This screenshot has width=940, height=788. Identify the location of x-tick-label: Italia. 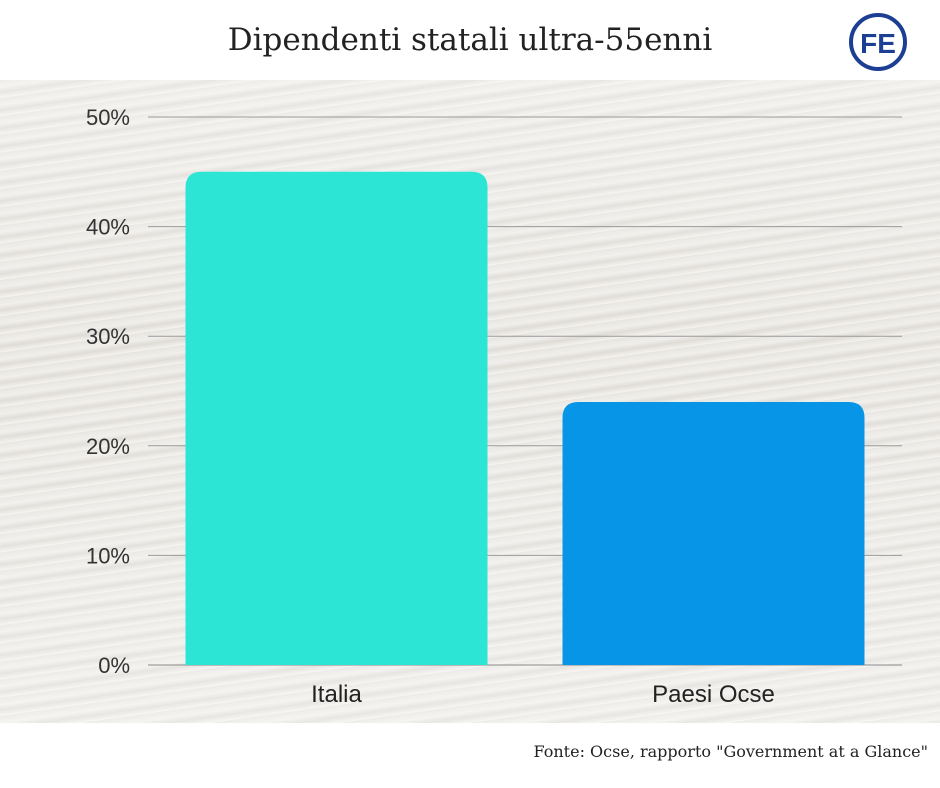
(336, 694).